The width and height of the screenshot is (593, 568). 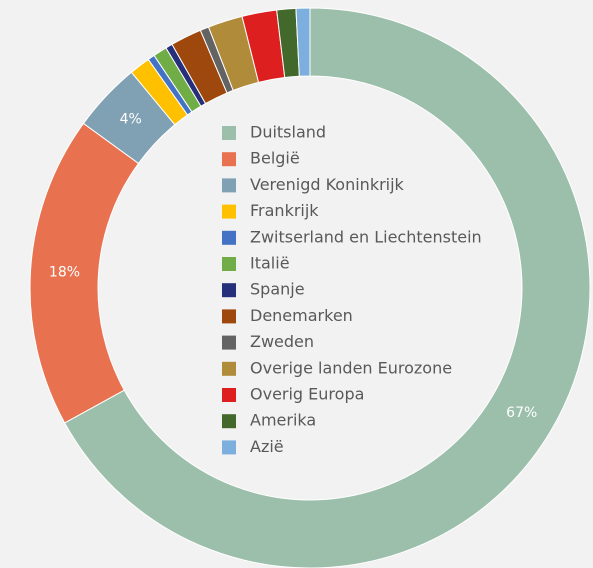 What do you see at coordinates (288, 132) in the screenshot?
I see `legend-label: Duitsland` at bounding box center [288, 132].